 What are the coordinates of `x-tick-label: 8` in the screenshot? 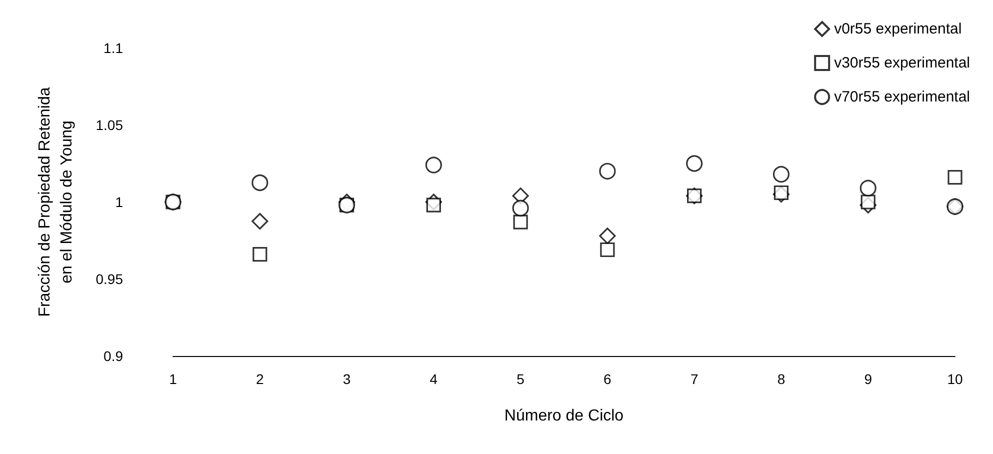 It's located at (781, 379).